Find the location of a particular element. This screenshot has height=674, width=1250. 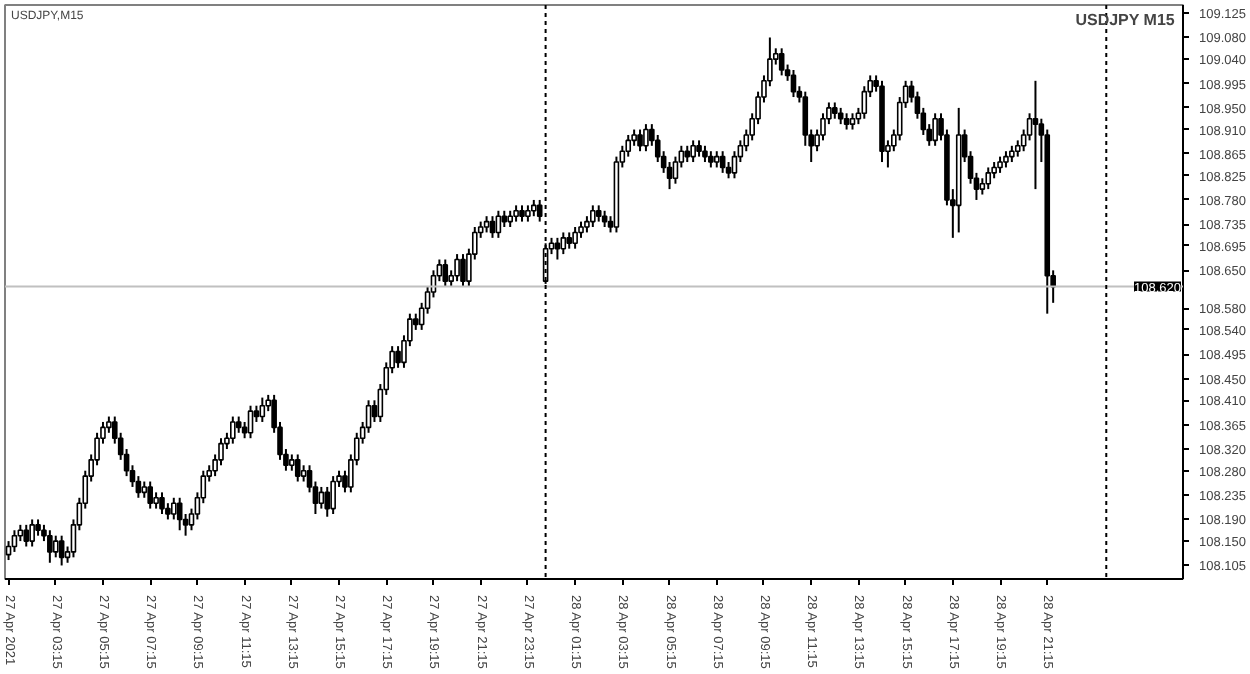

annotation: USDJPY M15 is located at coordinates (1125, 20).